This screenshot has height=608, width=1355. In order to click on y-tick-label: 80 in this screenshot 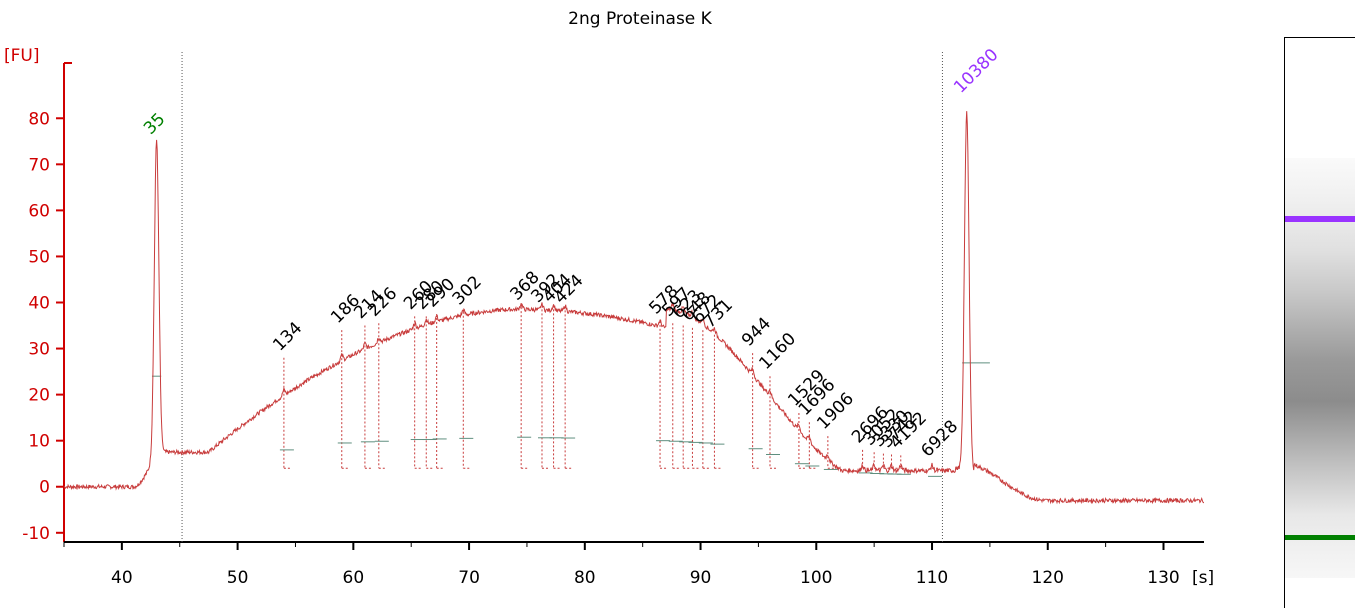, I will do `click(39, 119)`.